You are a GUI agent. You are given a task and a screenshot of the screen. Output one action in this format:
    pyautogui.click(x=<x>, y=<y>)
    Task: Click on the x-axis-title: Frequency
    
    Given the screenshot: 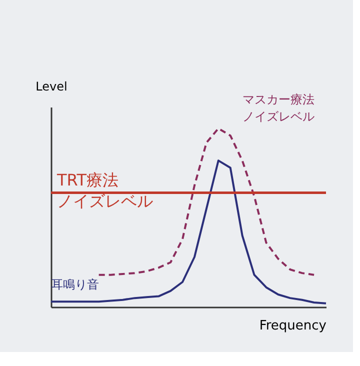 What is the action you would take?
    pyautogui.click(x=293, y=326)
    